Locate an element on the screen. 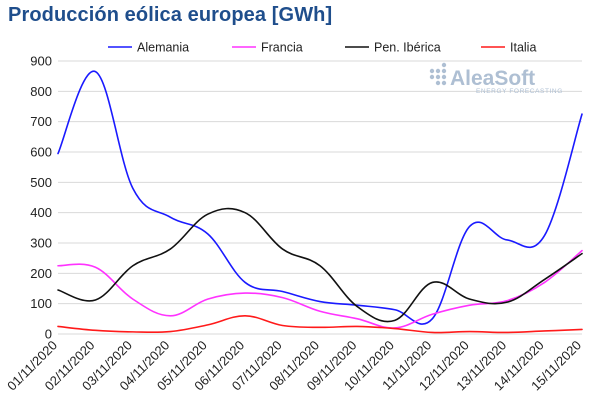 The image size is (600, 418). aleasoft-logo: AleaSoft ENERGY FORECASTING is located at coordinates (496, 78).